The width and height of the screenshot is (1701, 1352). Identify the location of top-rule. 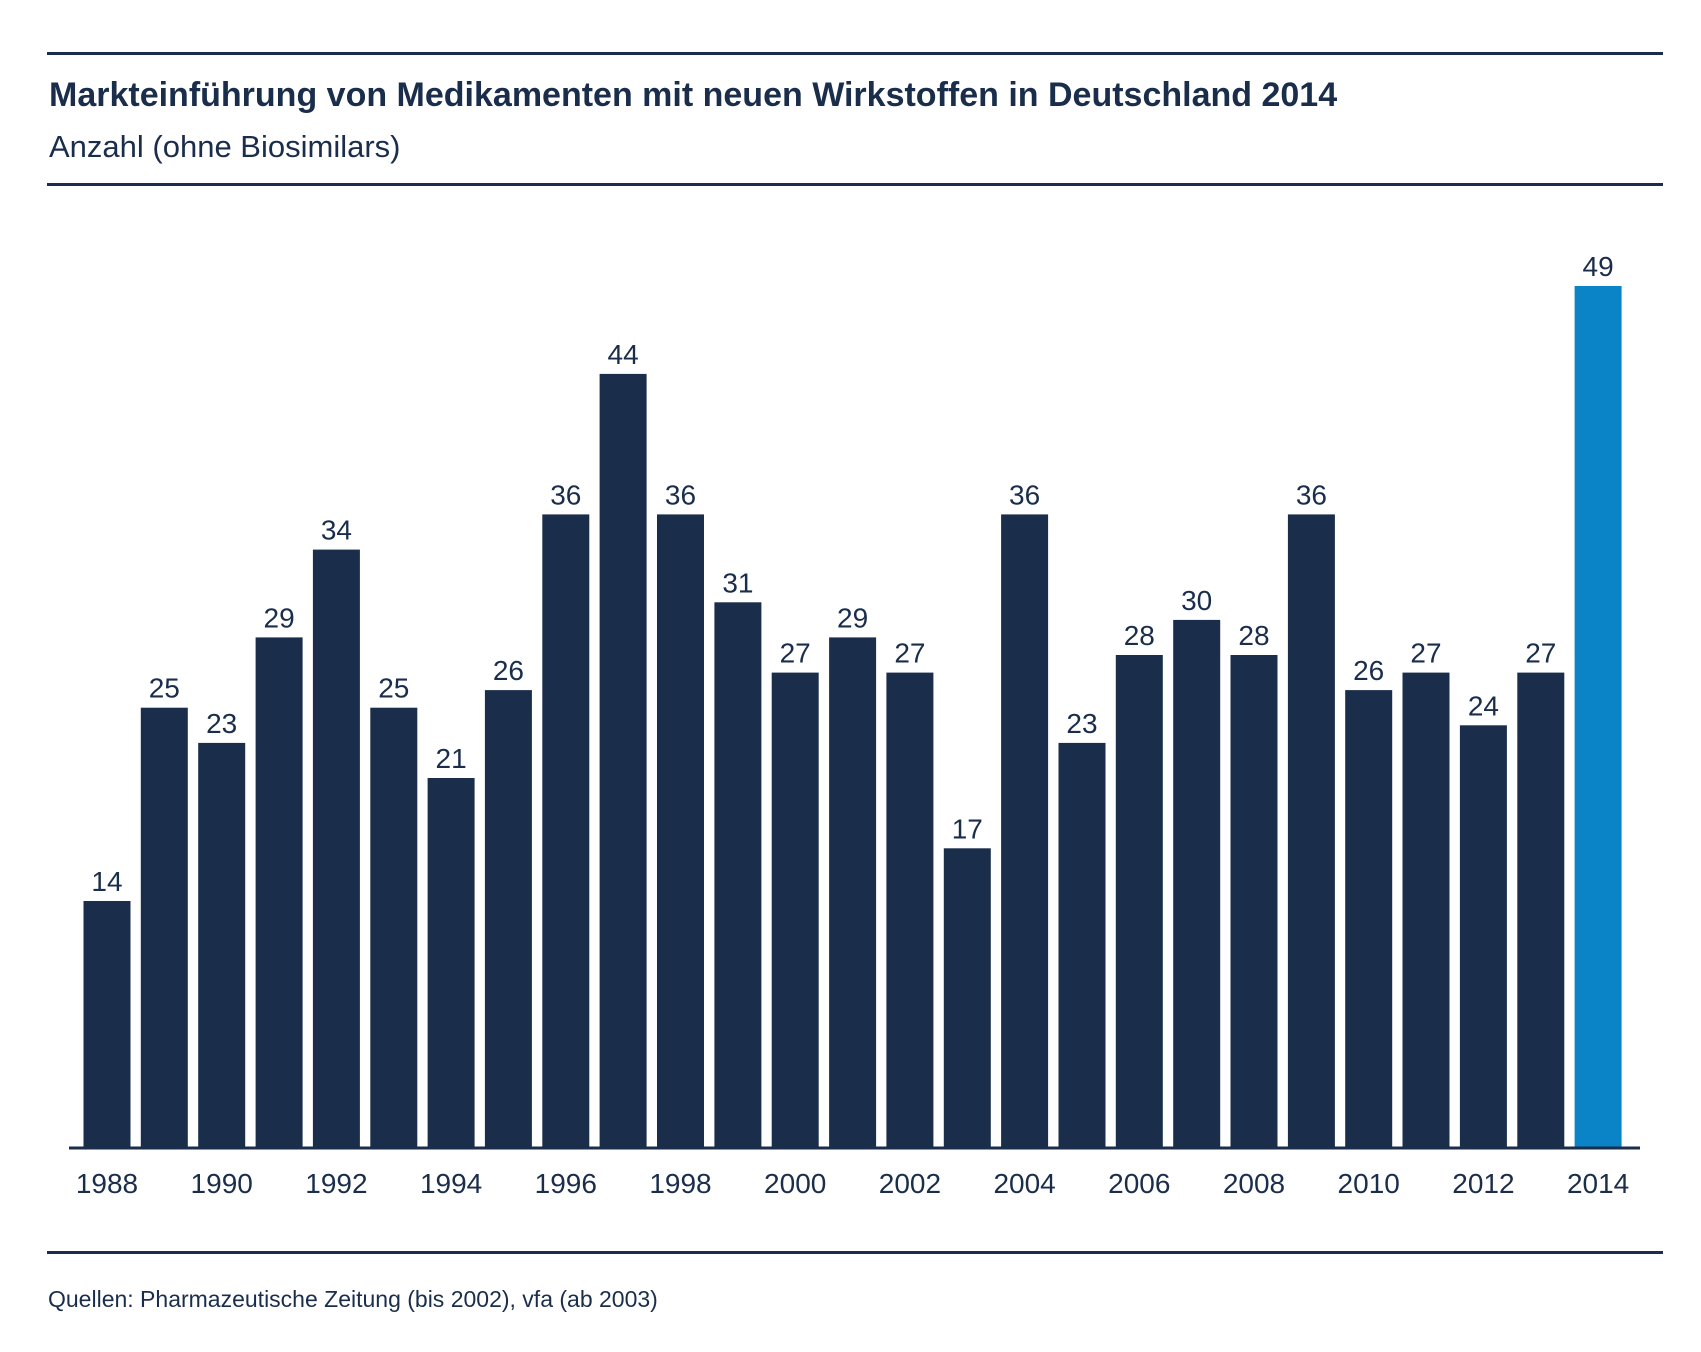
(855, 53).